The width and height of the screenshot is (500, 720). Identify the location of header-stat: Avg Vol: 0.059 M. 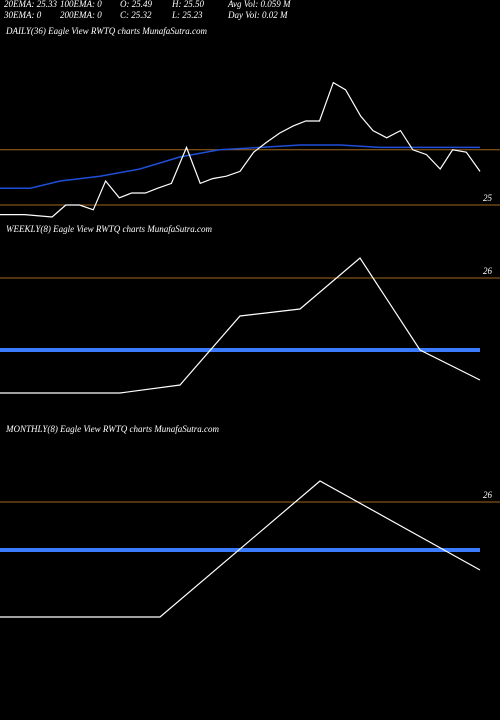
(259, 4).